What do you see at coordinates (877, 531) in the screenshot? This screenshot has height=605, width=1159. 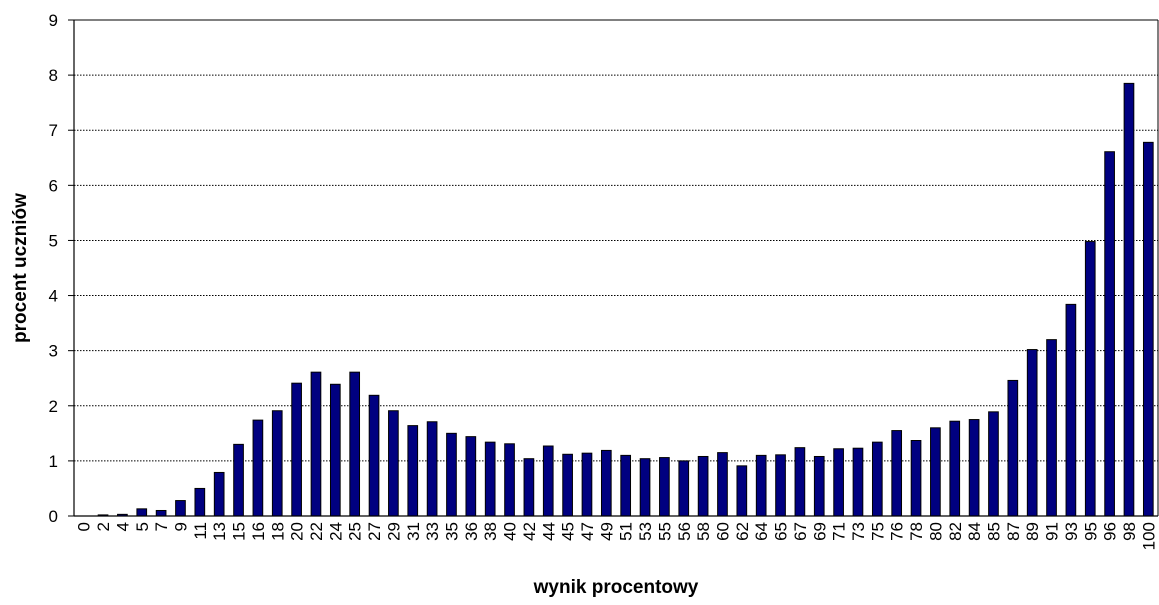 I see `x-tick-label: 75` at bounding box center [877, 531].